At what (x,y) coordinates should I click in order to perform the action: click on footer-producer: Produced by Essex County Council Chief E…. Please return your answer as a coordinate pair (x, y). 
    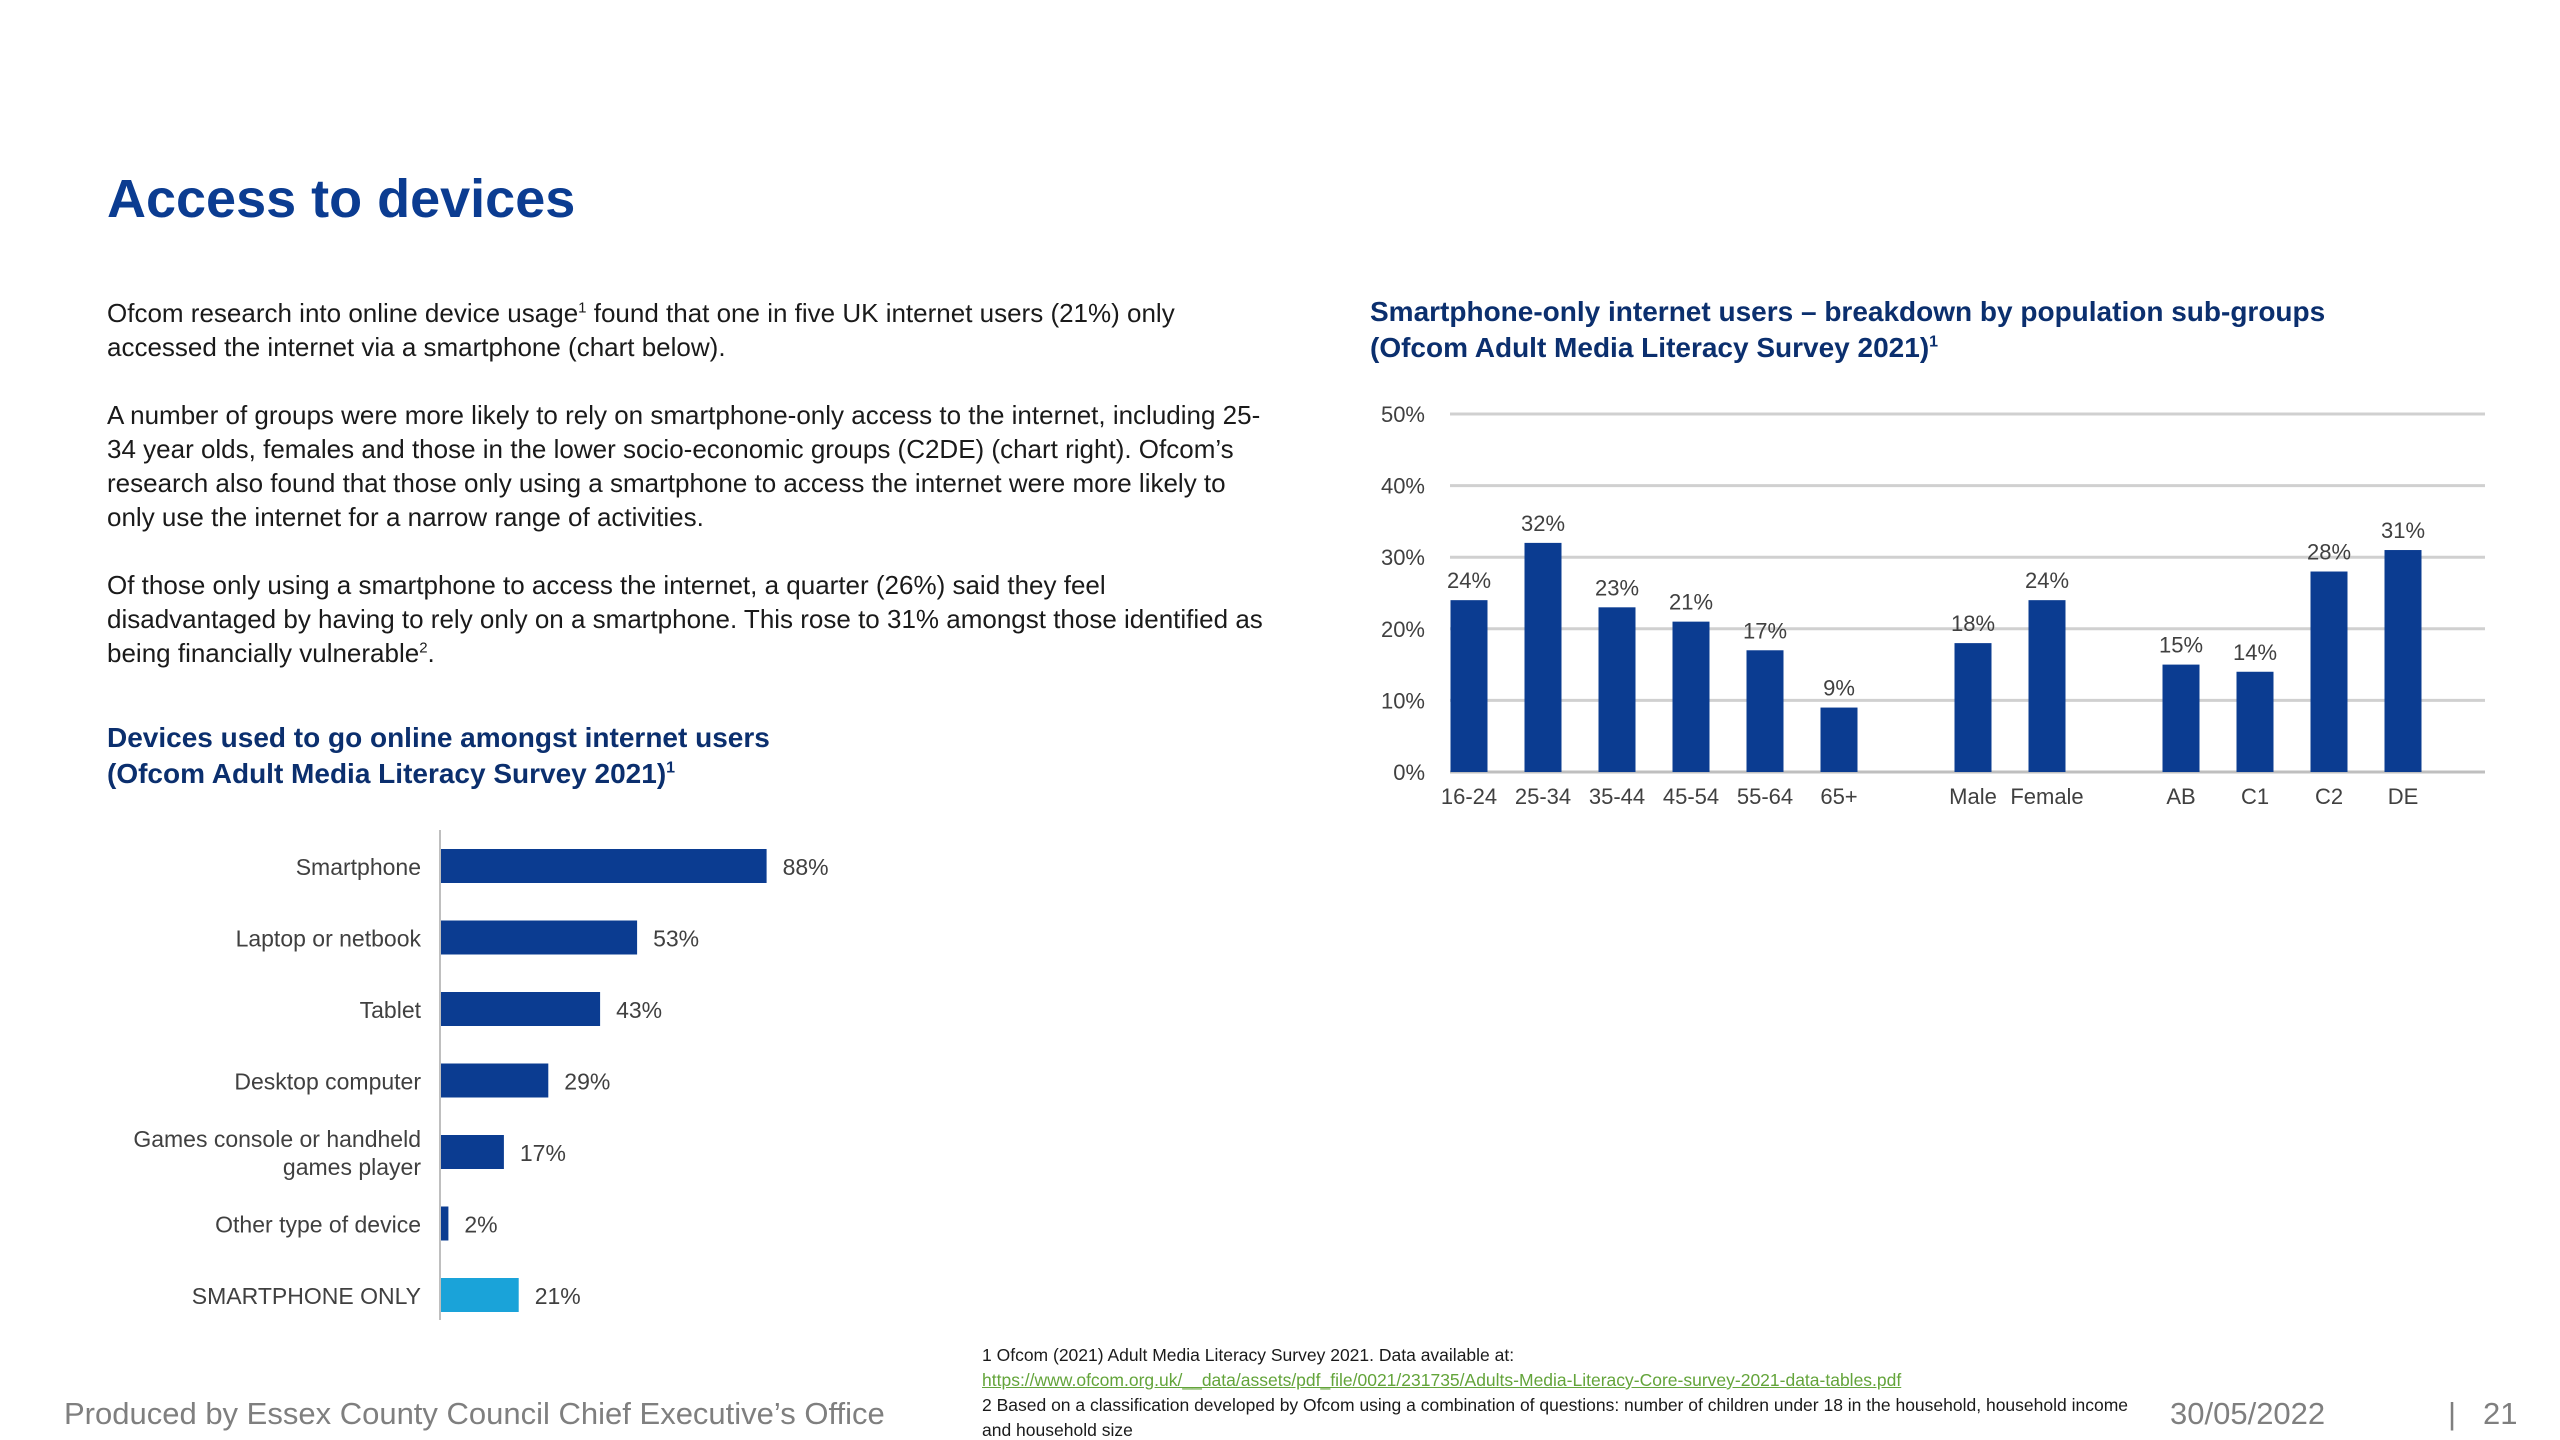
    Looking at the image, I should click on (474, 1413).